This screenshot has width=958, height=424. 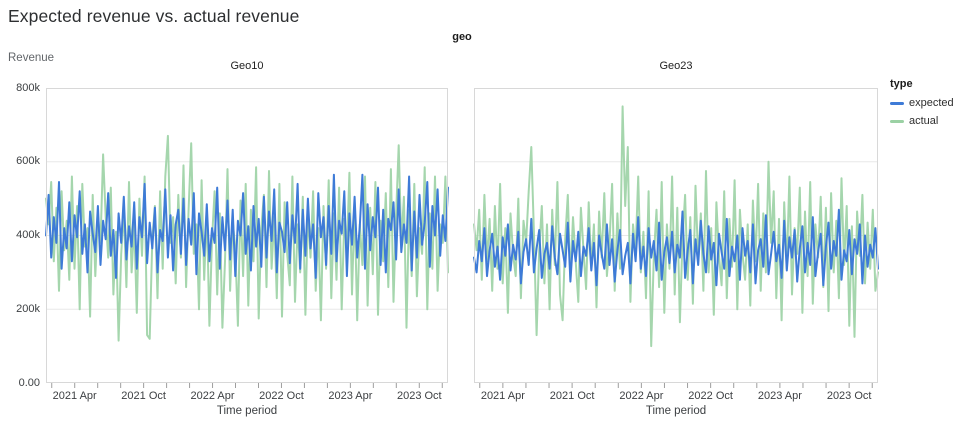 What do you see at coordinates (901, 84) in the screenshot?
I see `legend-title: type` at bounding box center [901, 84].